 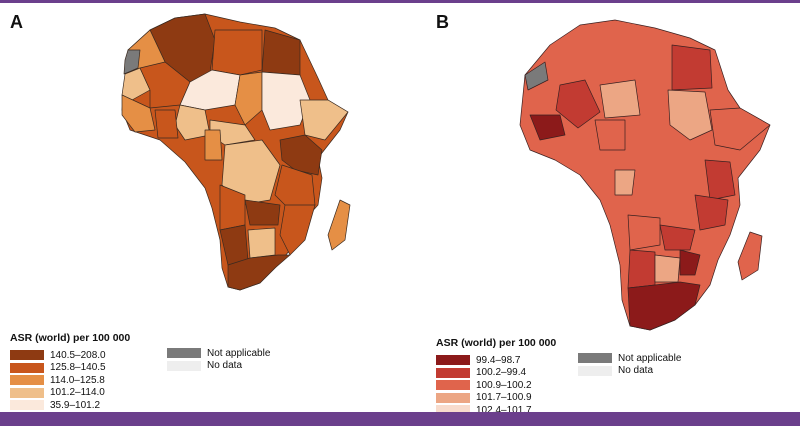 I want to click on legend-class-row: 125.8–140.5, so click(x=70, y=368).